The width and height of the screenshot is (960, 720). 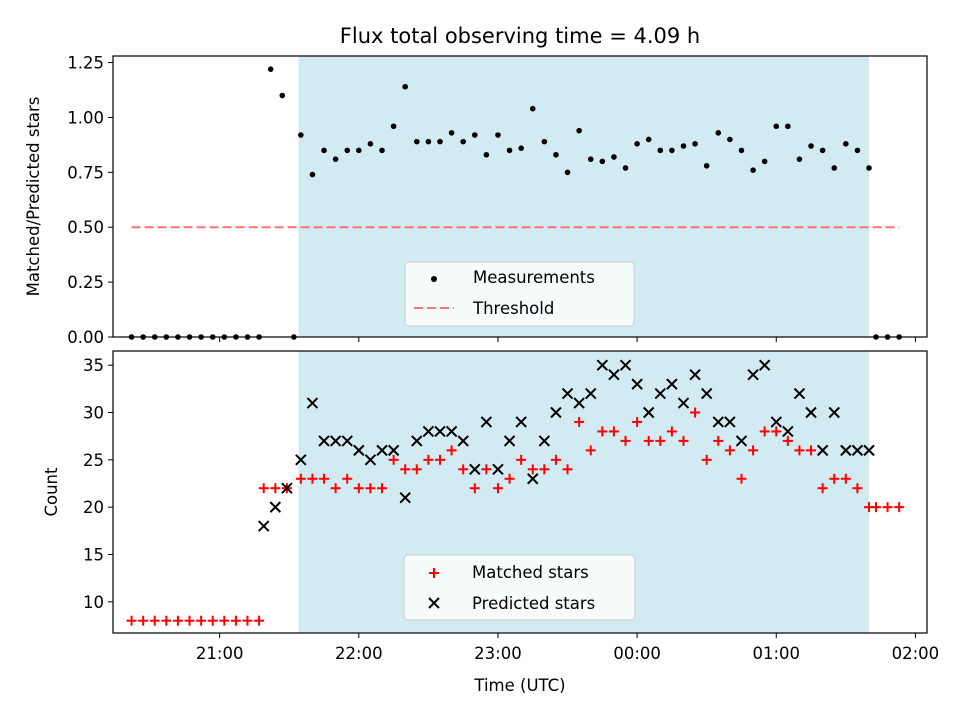 What do you see at coordinates (85, 117) in the screenshot?
I see `top-y-tick-label: 1.00` at bounding box center [85, 117].